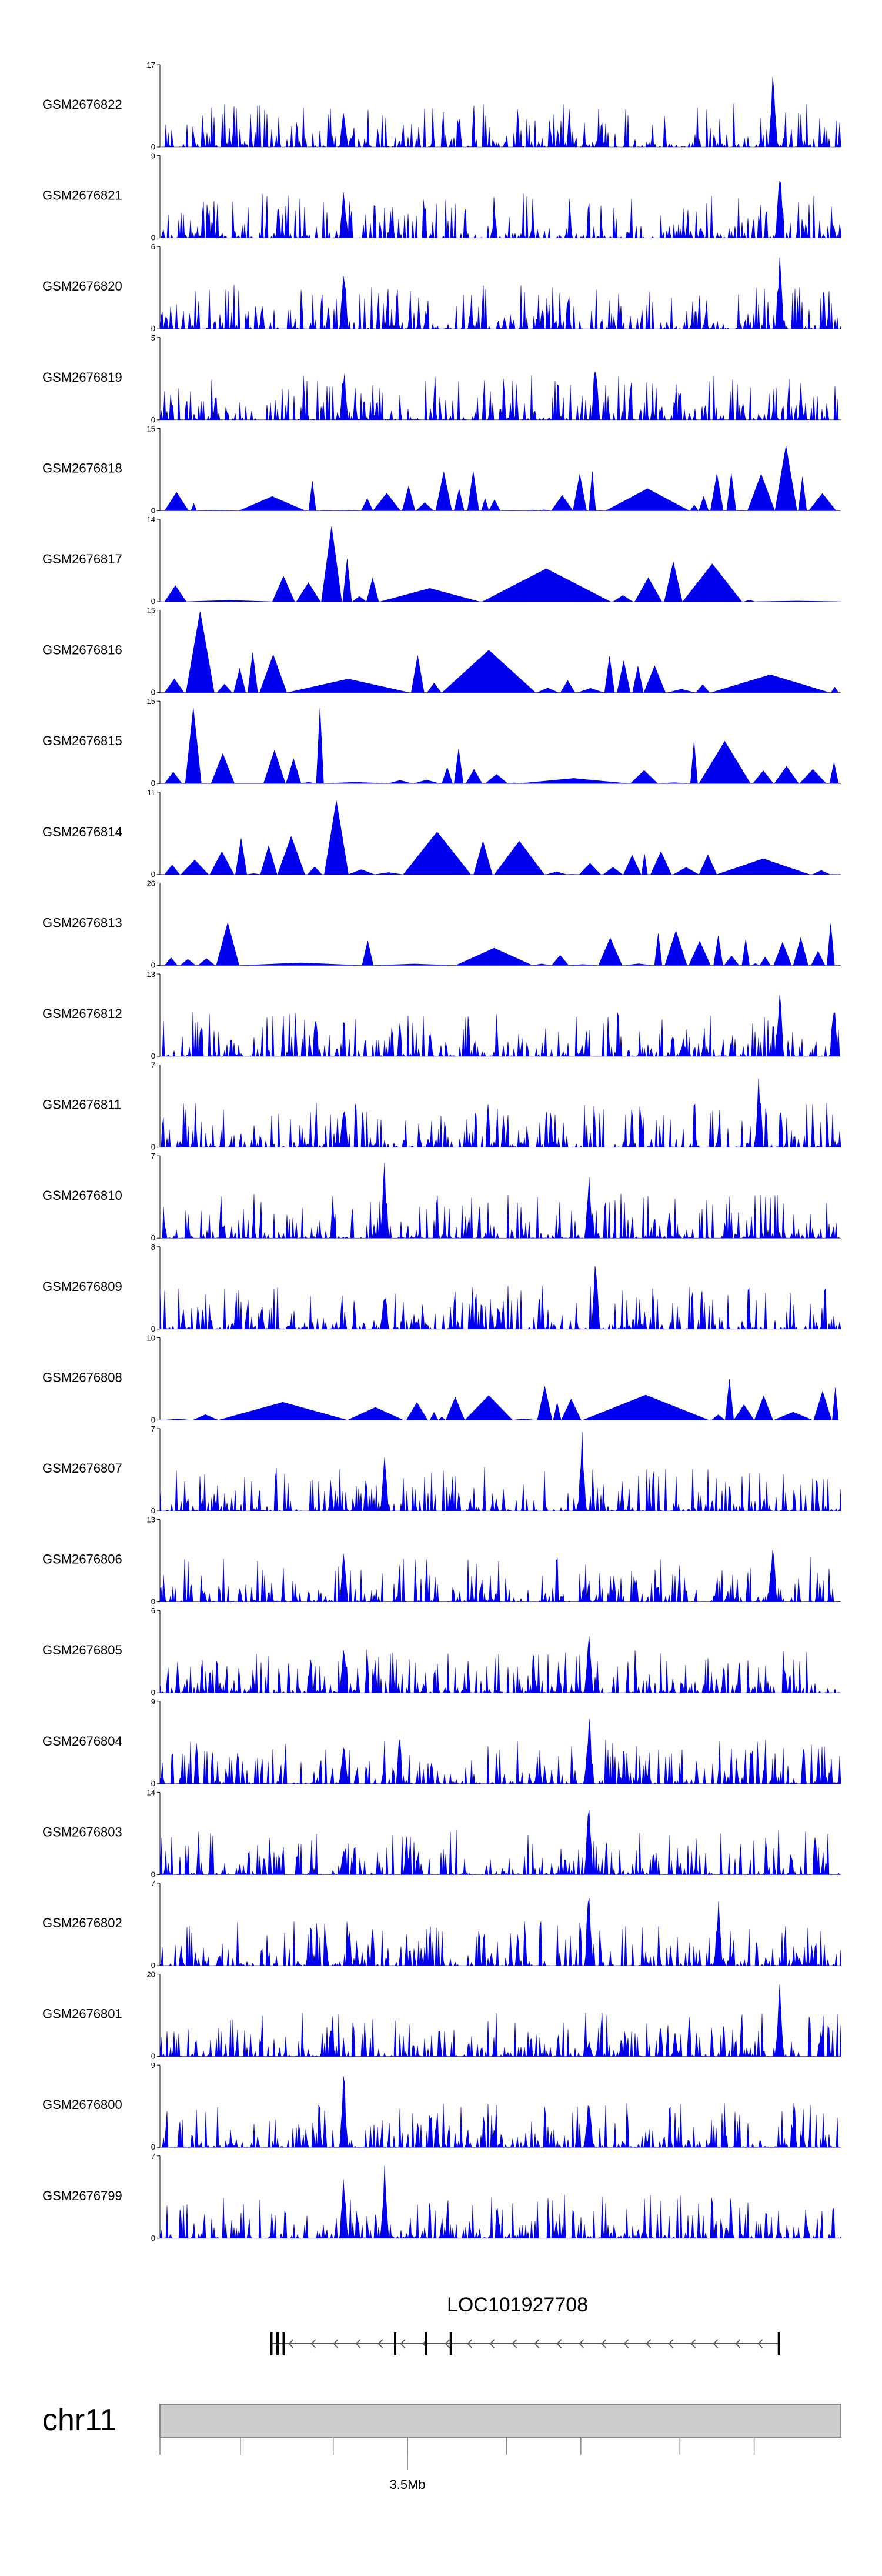  What do you see at coordinates (441, 469) in the screenshot?
I see `track-GSM2676818: GSM2676818 15 0` at bounding box center [441, 469].